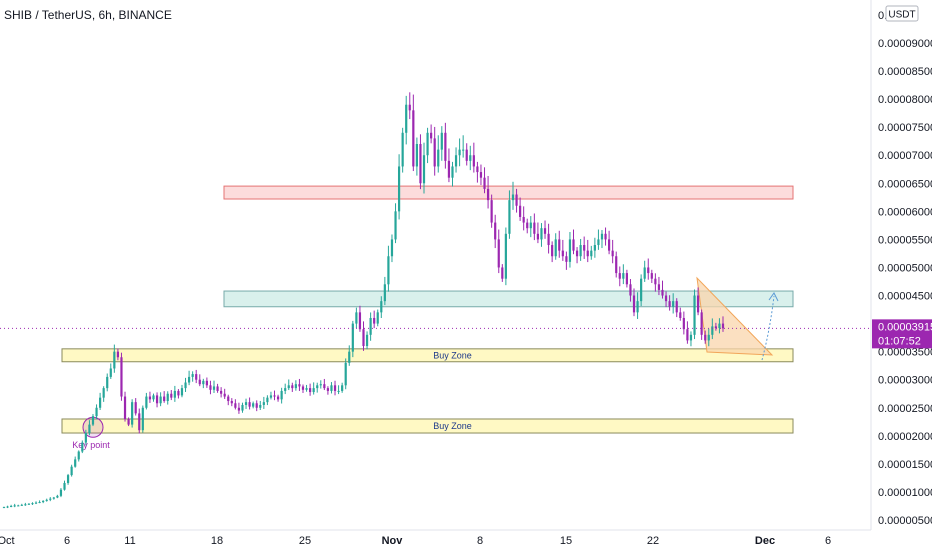 Image resolution: width=932 pixels, height=550 pixels. I want to click on triangle-pattern, so click(735, 316).